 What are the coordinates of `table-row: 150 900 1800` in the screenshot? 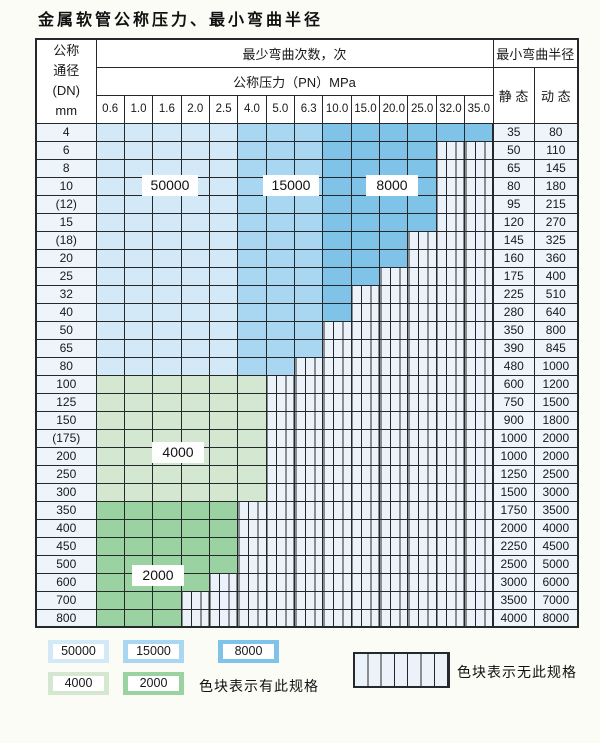 It's located at (307, 420).